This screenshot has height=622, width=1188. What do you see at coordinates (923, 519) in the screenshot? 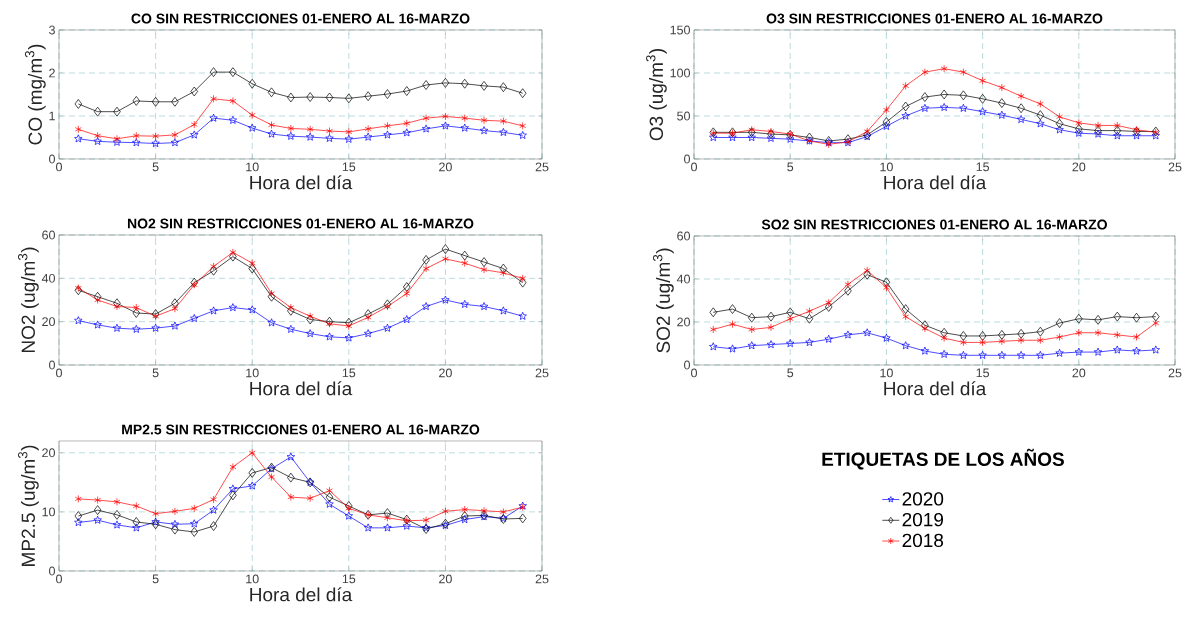
I see `legend-label: 2019` at bounding box center [923, 519].